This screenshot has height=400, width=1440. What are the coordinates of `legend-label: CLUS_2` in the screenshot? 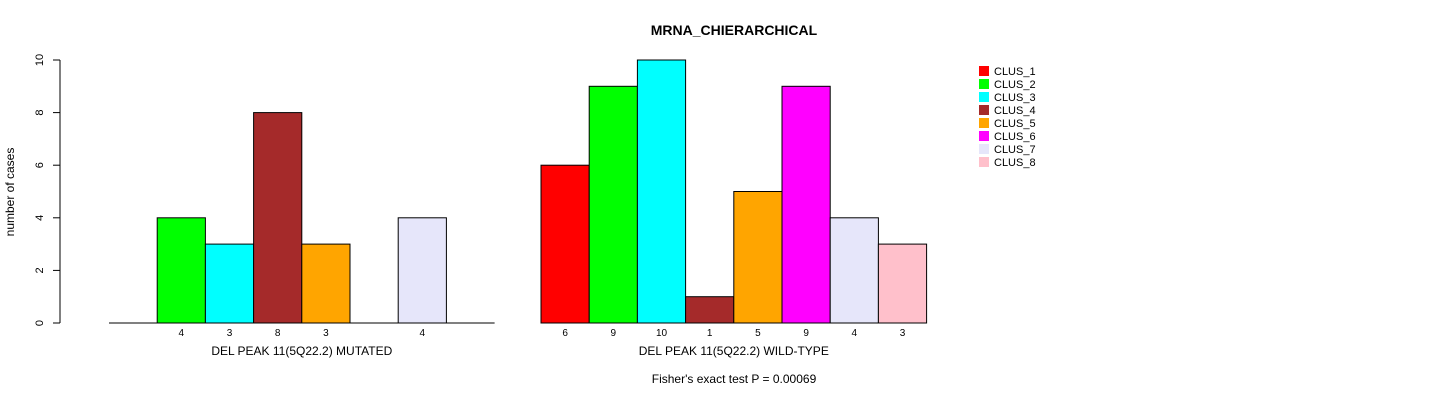 It's located at (1015, 85).